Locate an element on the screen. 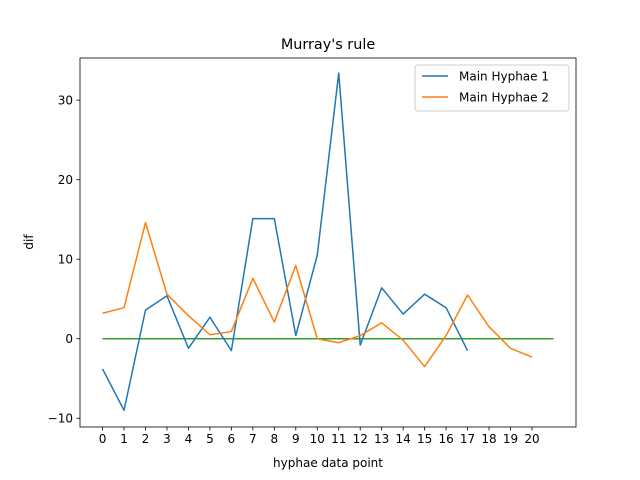  x-tick-label: 7 is located at coordinates (253, 439).